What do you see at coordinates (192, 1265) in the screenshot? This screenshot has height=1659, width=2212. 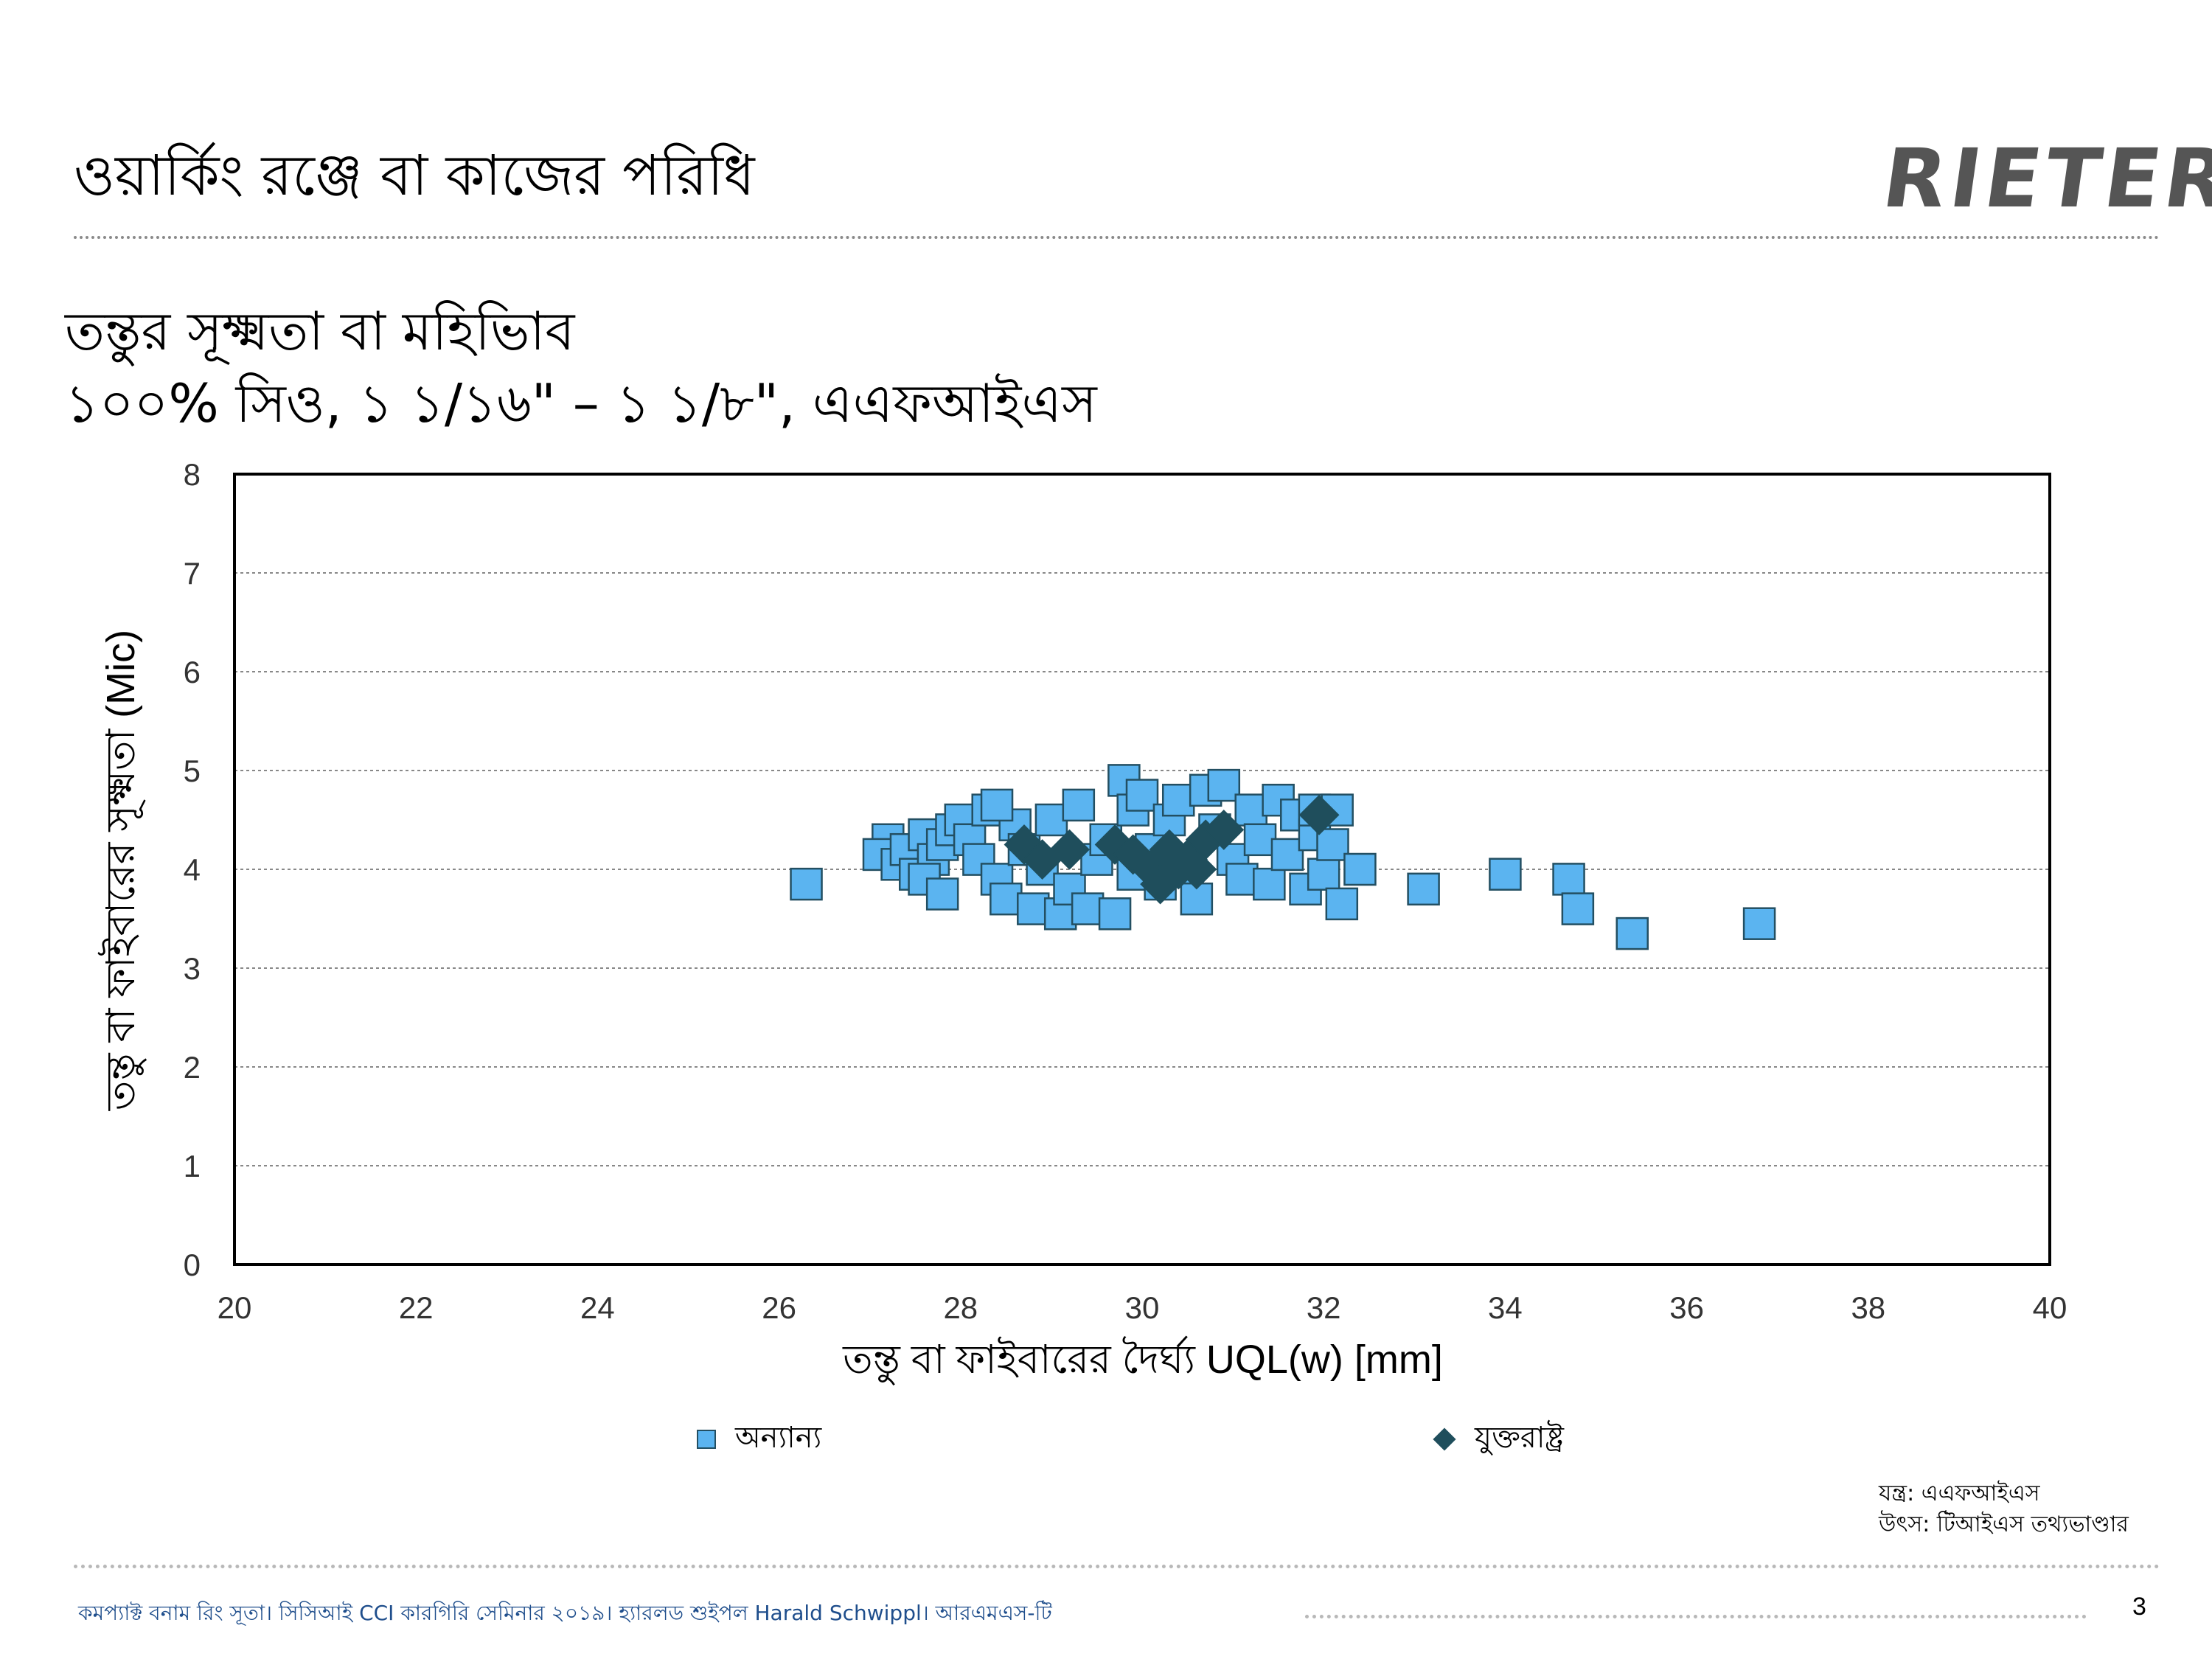 I see `y-tick-label: 0` at bounding box center [192, 1265].